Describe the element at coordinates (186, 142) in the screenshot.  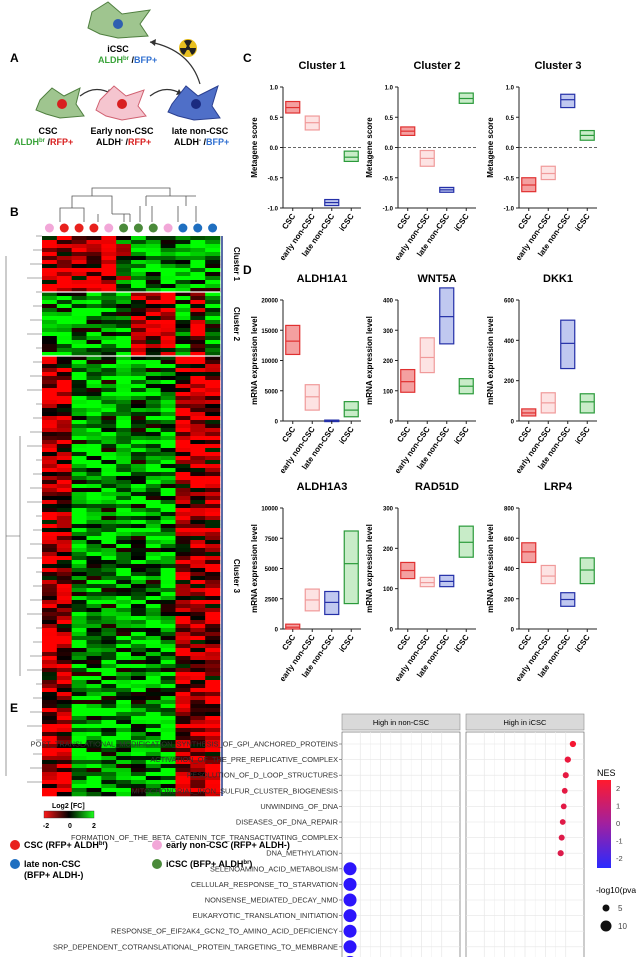
I see `late-marker1: ALDH` at that location.